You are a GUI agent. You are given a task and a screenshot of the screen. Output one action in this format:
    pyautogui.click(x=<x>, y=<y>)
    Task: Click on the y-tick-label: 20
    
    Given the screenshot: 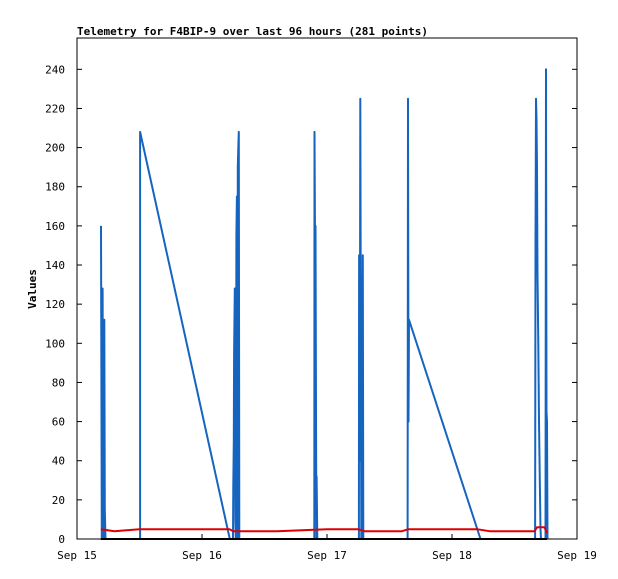 What is the action you would take?
    pyautogui.click(x=58, y=500)
    